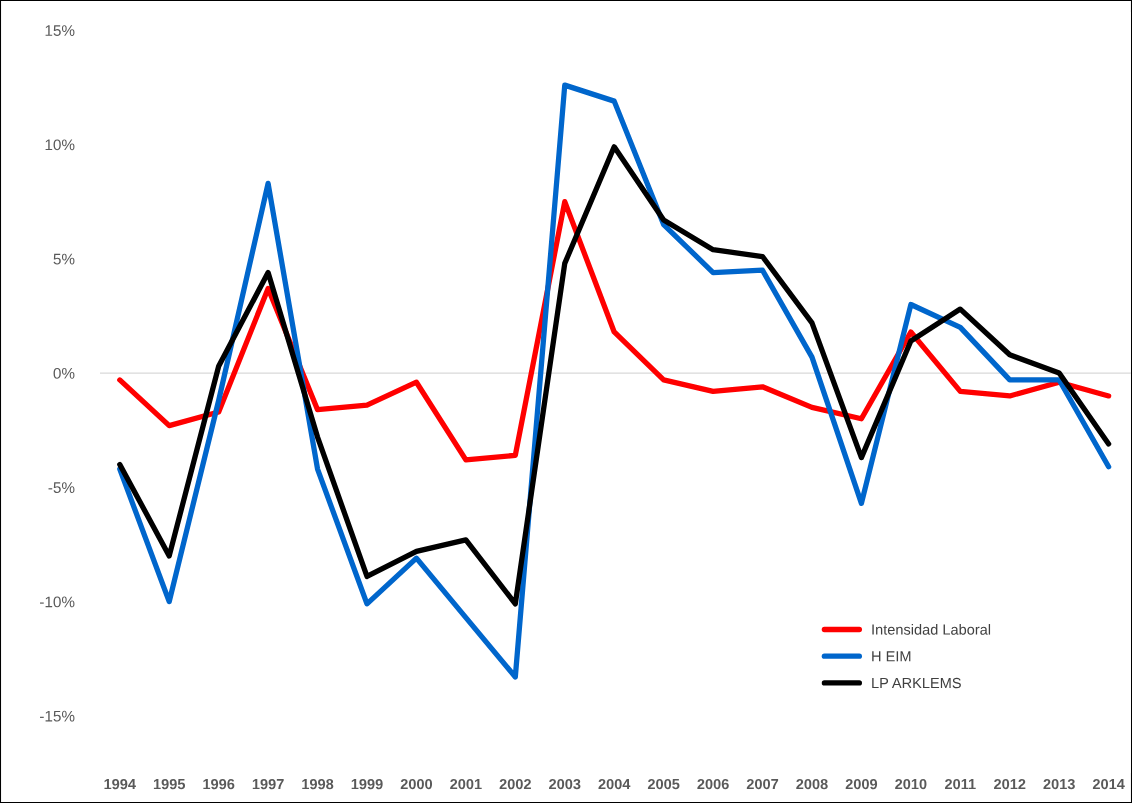 This screenshot has width=1132, height=803. What do you see at coordinates (219, 784) in the screenshot?
I see `x-tick-label: 1996` at bounding box center [219, 784].